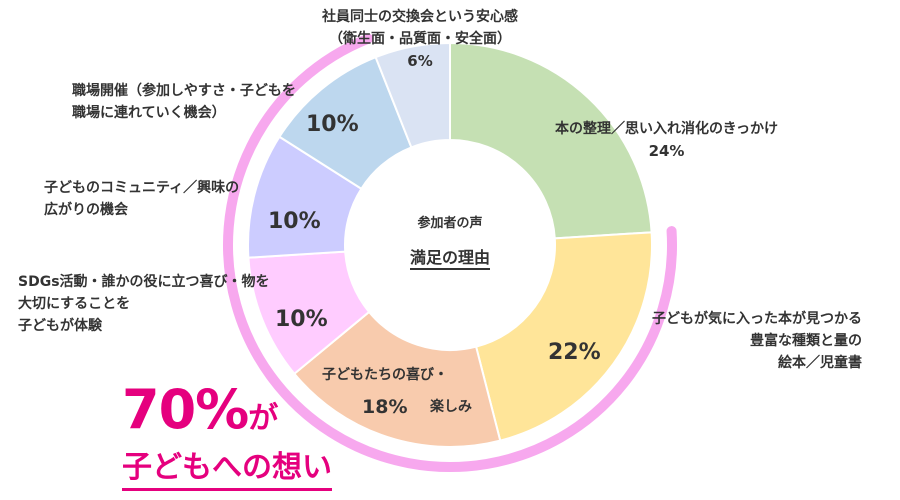 This screenshot has width=900, height=500. I want to click on chart-title: 満足の理由, so click(449, 259).